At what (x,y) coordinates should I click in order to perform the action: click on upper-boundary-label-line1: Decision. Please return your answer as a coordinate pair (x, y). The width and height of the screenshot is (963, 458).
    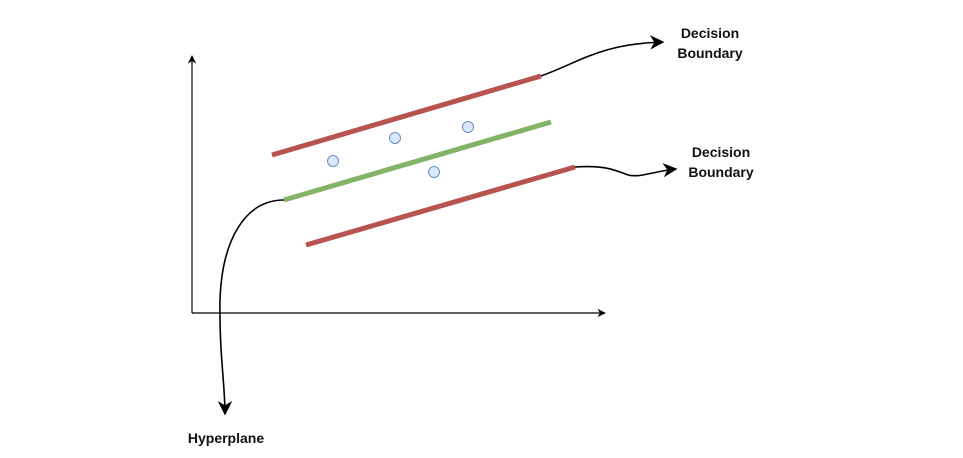
    Looking at the image, I should click on (710, 33).